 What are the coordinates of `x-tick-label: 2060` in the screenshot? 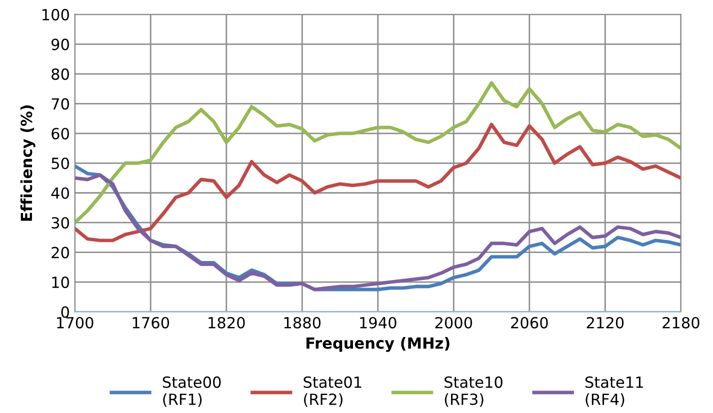 It's located at (529, 322).